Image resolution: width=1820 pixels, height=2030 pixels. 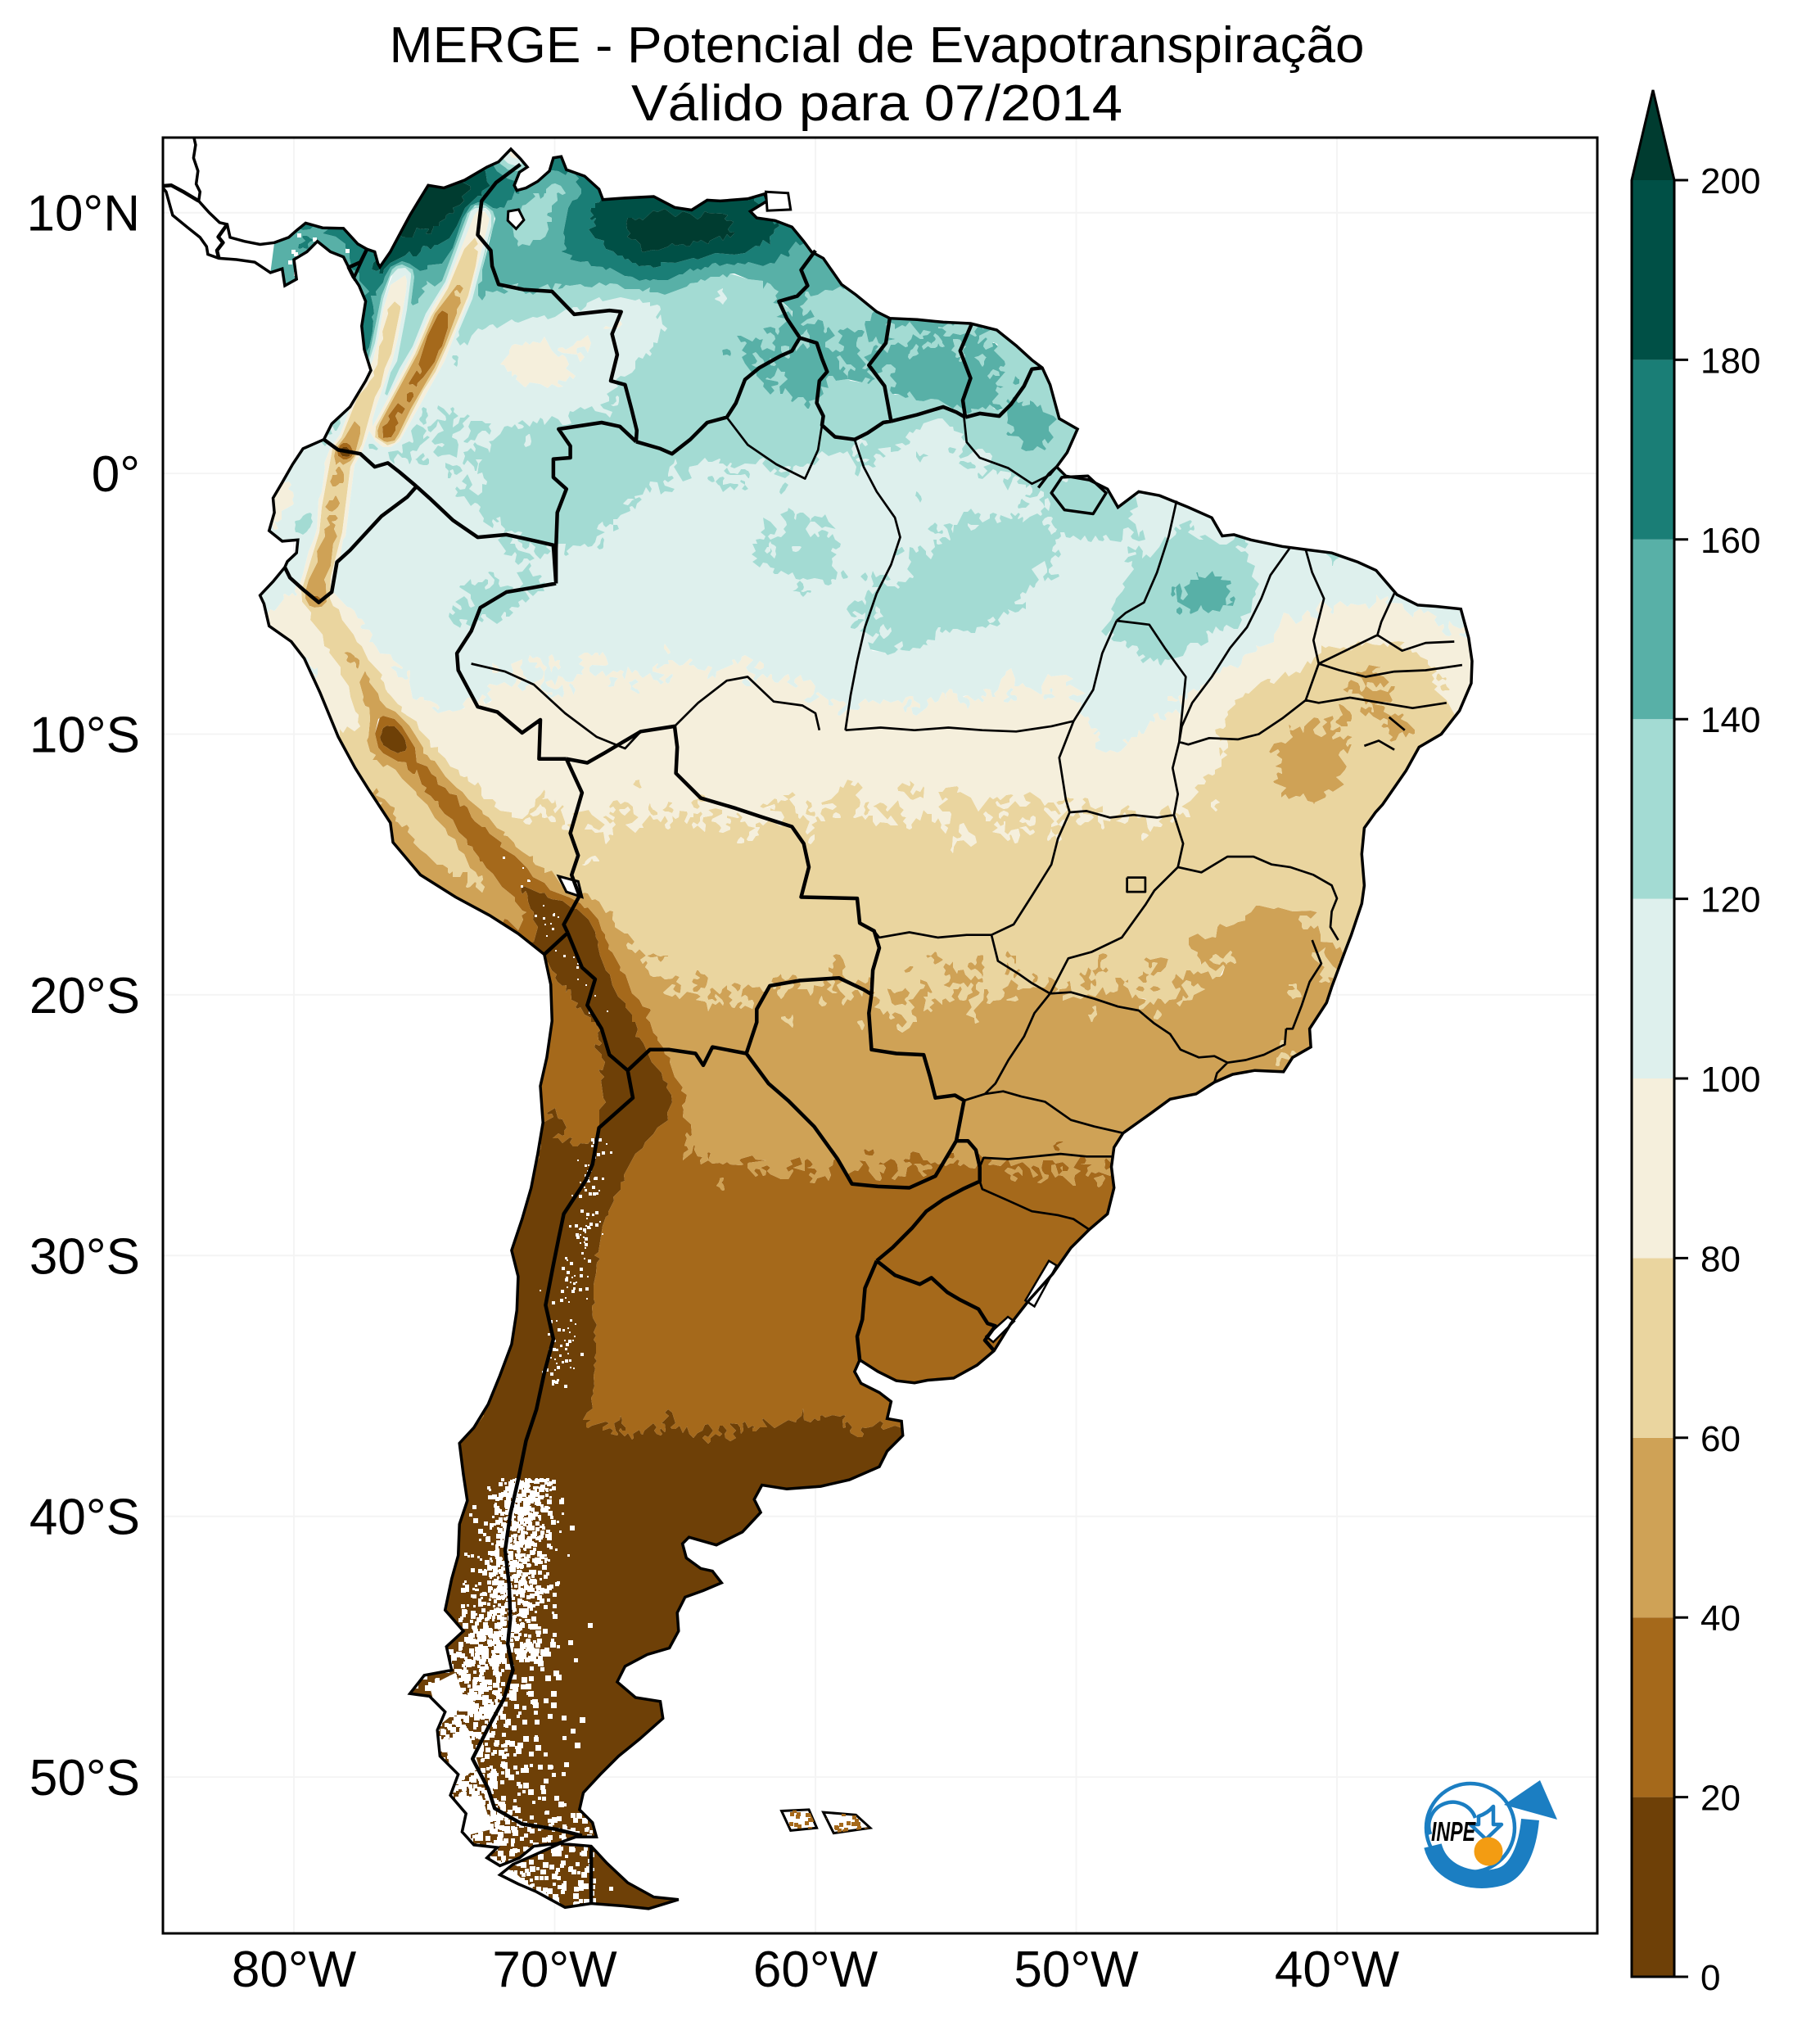 What do you see at coordinates (1730, 541) in the screenshot?
I see `svg-text: 160` at bounding box center [1730, 541].